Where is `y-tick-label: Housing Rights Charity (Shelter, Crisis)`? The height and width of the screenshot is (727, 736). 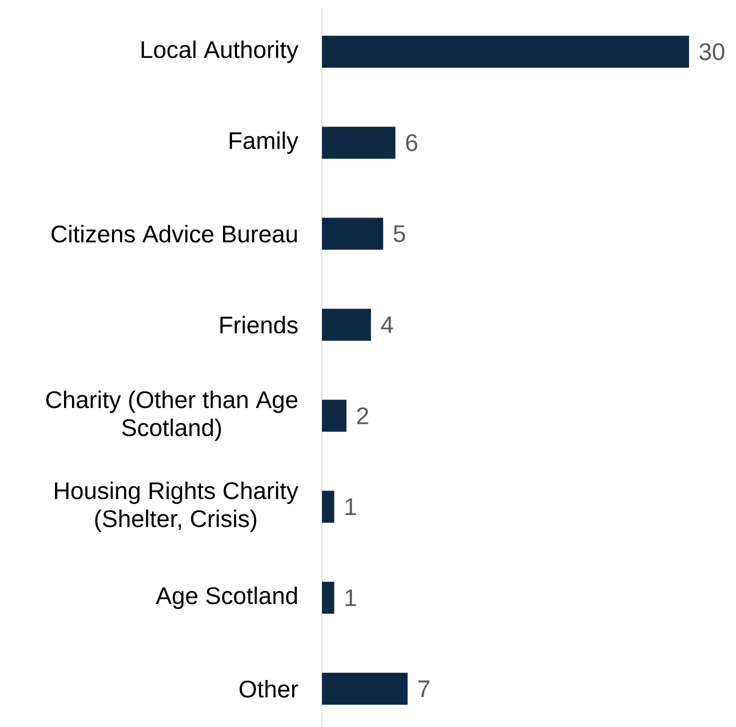
y-tick-label: Housing Rights Charity (Shelter, Crisis) is located at coordinates (176, 507).